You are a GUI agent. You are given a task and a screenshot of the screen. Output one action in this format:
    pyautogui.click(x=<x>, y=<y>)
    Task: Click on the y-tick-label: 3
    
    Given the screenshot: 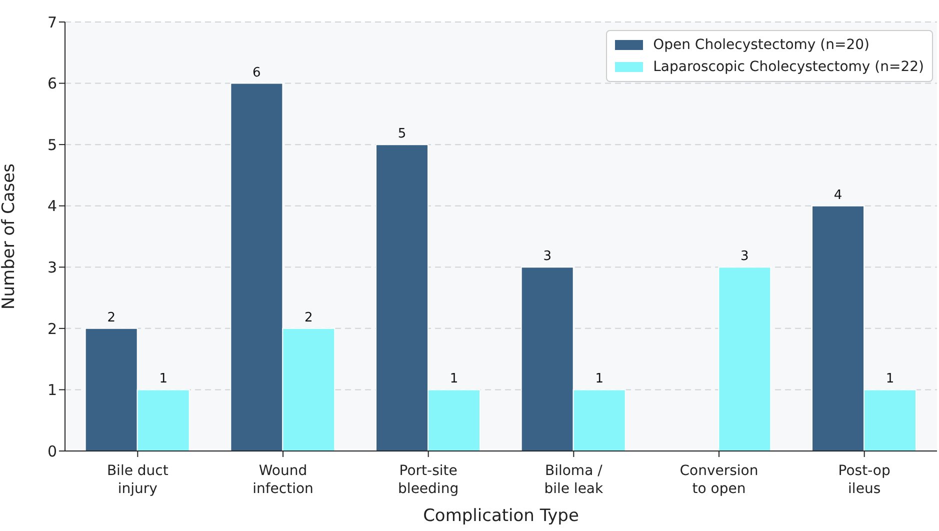 What is the action you would take?
    pyautogui.click(x=52, y=267)
    